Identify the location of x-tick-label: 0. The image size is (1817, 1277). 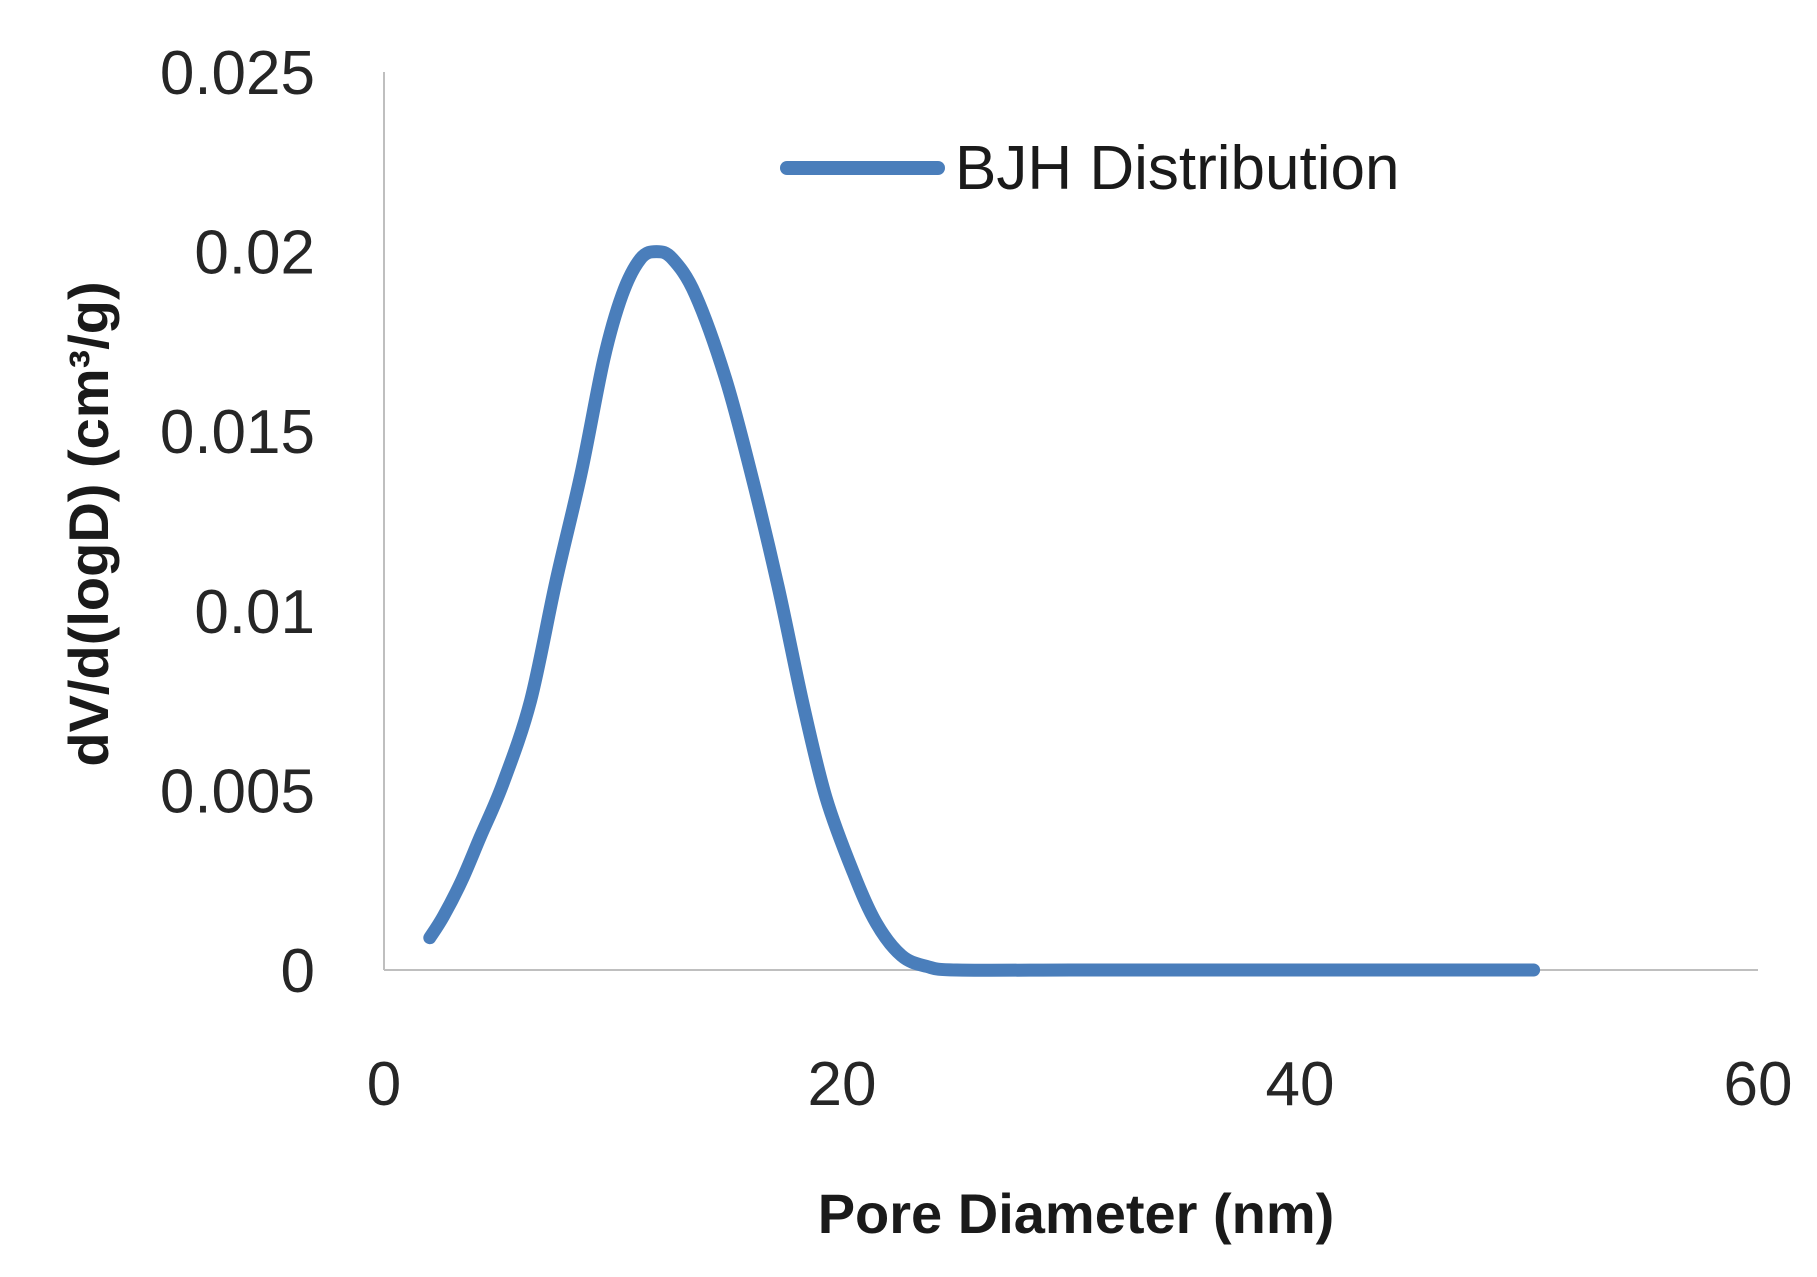
(384, 1084).